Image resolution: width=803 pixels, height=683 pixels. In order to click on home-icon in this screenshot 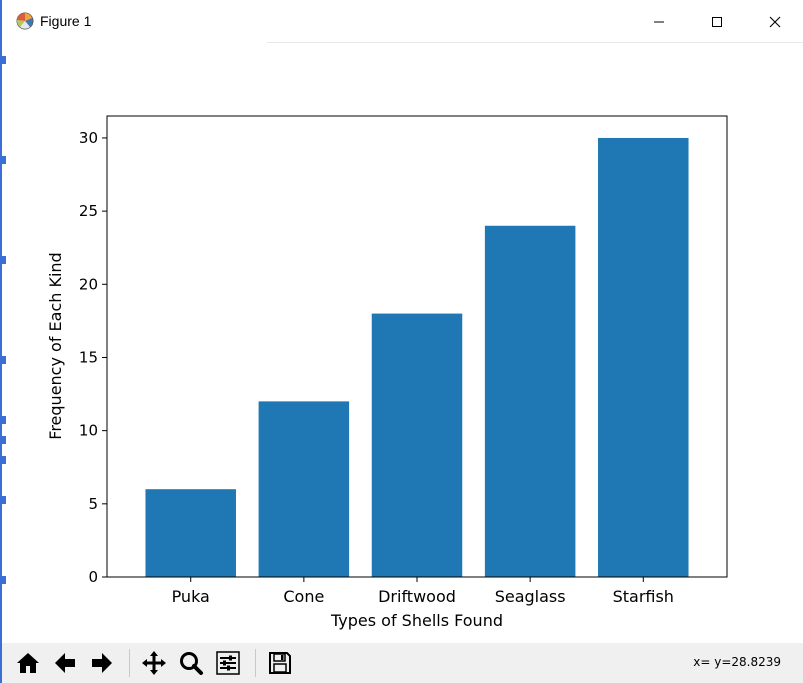, I will do `click(28, 663)`.